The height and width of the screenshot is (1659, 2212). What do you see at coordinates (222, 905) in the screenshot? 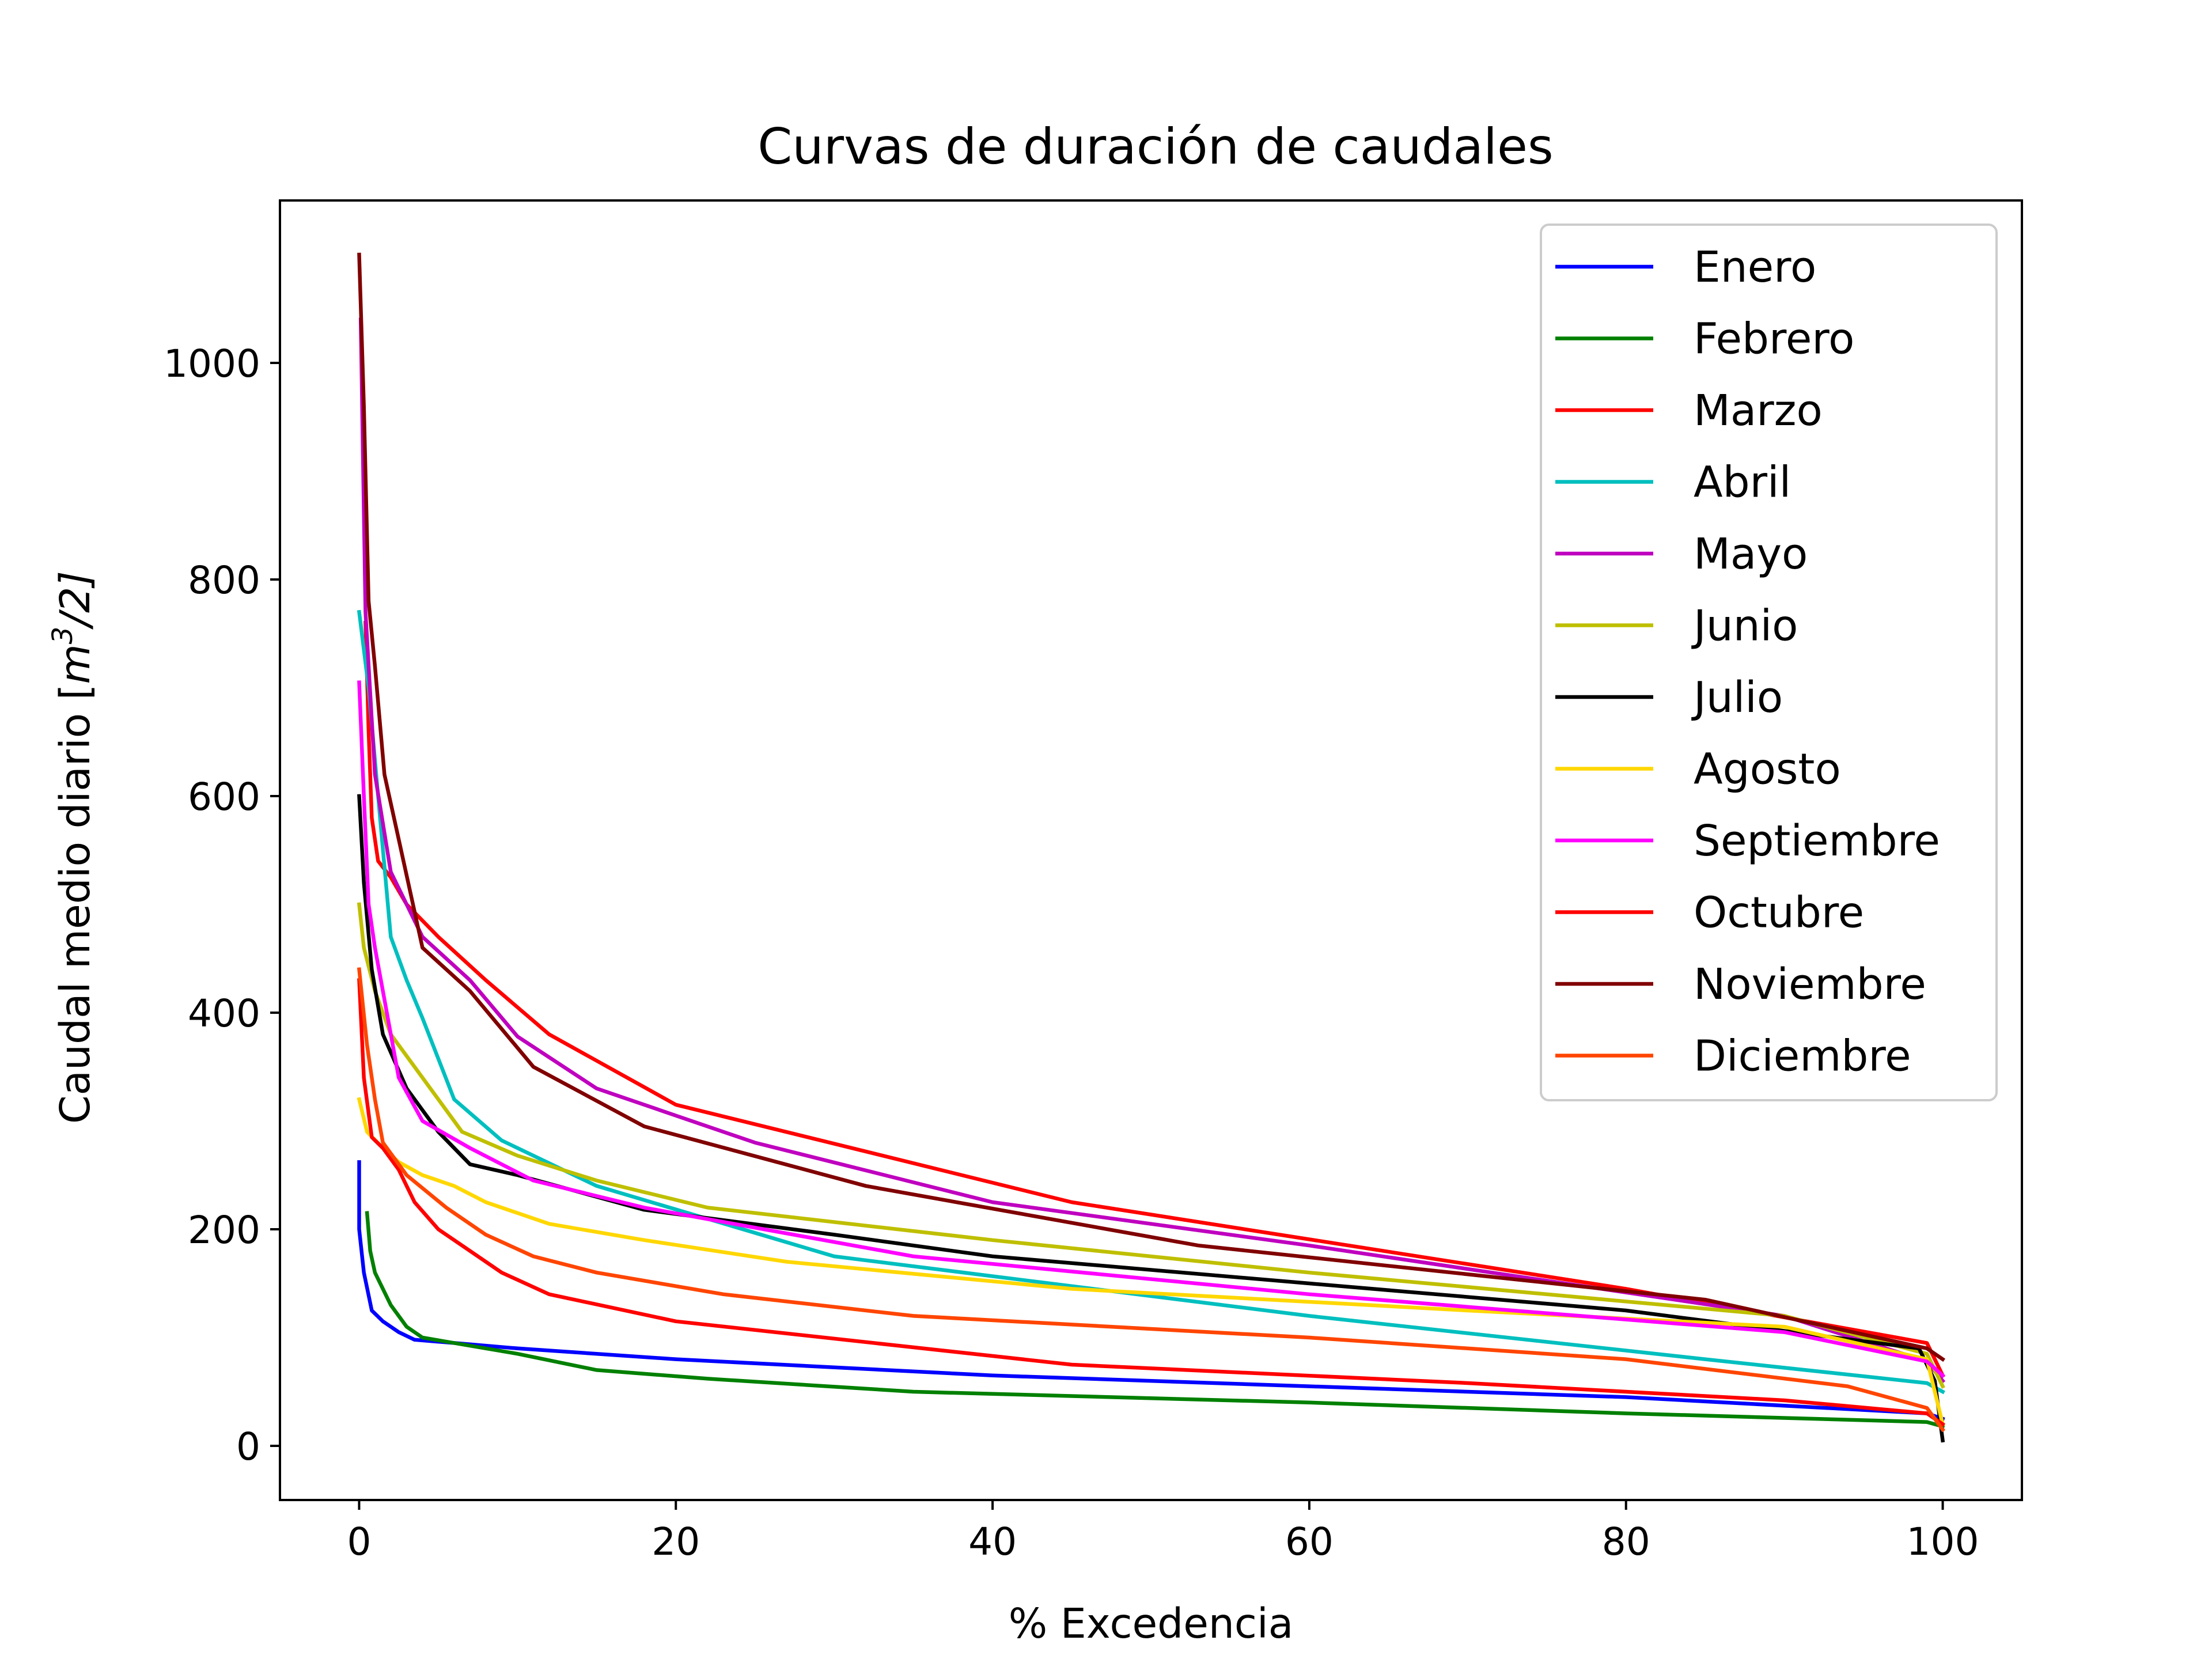
I see `y-axis: 0 200 400 600 800 1000` at bounding box center [222, 905].